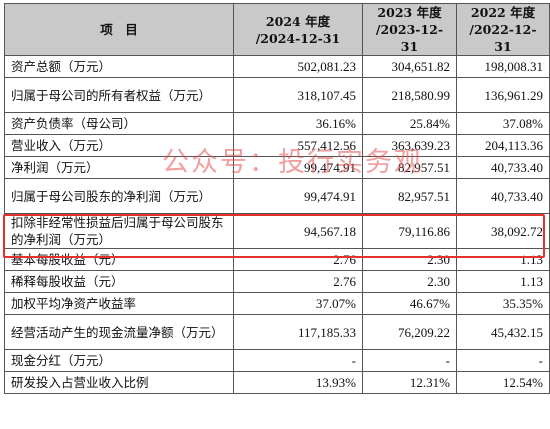 Image resolution: width=550 pixels, height=429 pixels. I want to click on header-2024: 2024 年度/2024-12-31, so click(298, 29).